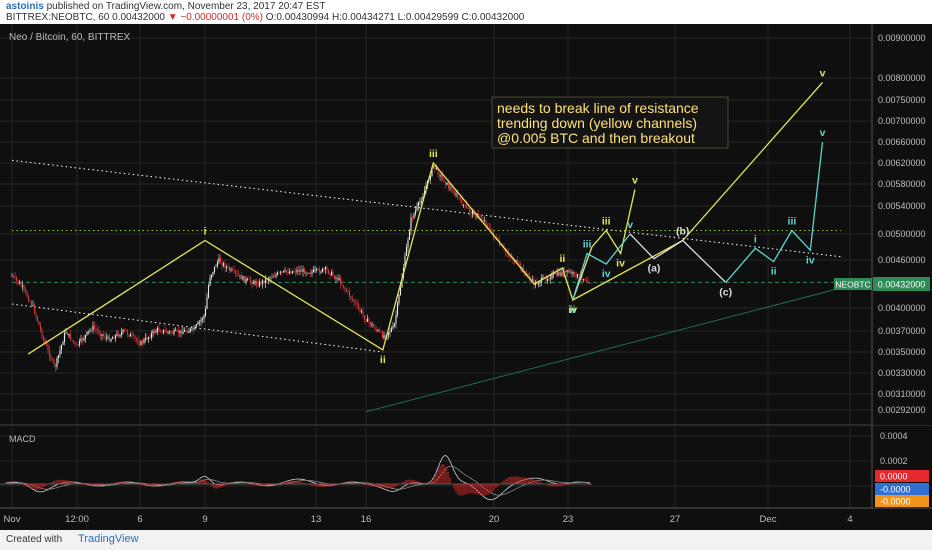 The image size is (932, 550). I want to click on annotation-line-2: trending down (yellow channels), so click(597, 123).